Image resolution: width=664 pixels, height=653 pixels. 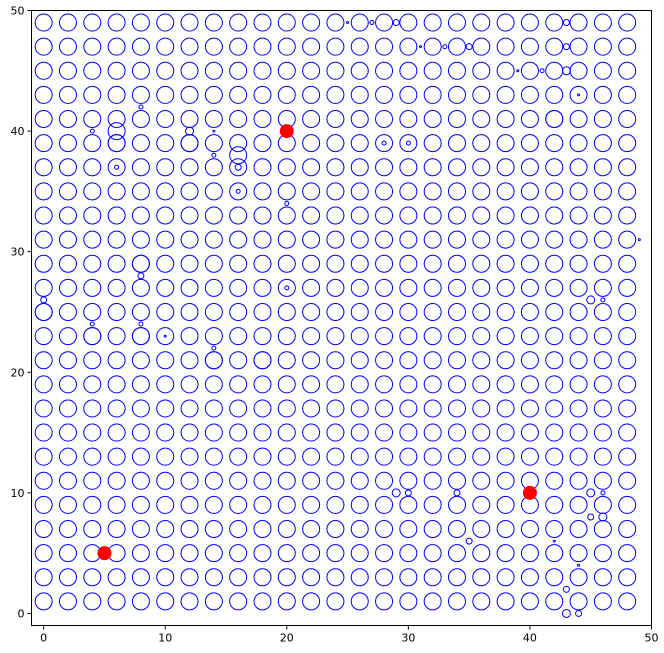 What do you see at coordinates (287, 638) in the screenshot?
I see `x-tick-label: 20` at bounding box center [287, 638].